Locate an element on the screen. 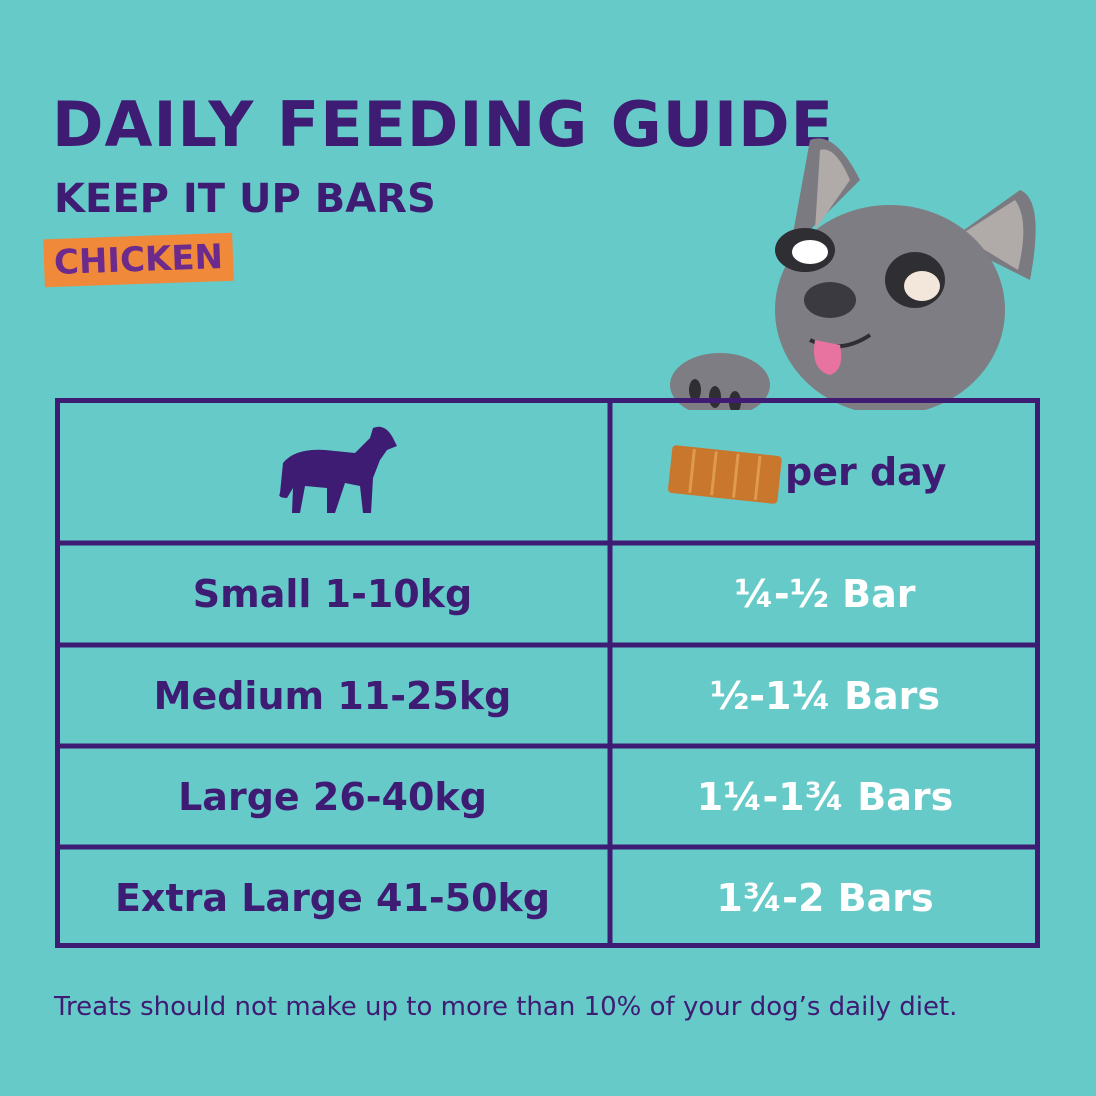 The height and width of the screenshot is (1096, 1096). amount: ¼-½ Bar is located at coordinates (825, 594).